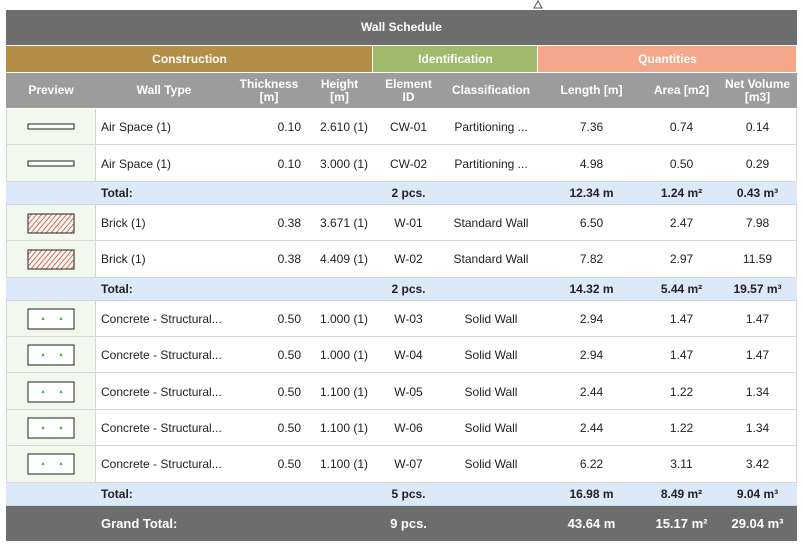 This screenshot has width=803, height=550. What do you see at coordinates (343, 163) in the screenshot?
I see `cell: 3.000 (1)` at bounding box center [343, 163].